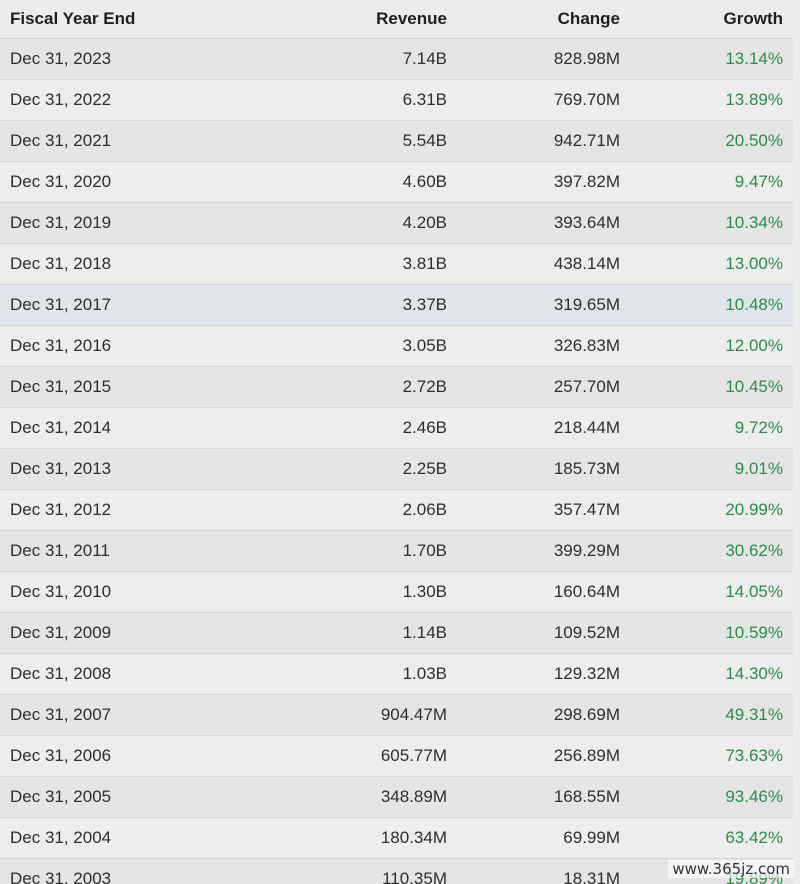  Describe the element at coordinates (586, 181) in the screenshot. I see `change-cell: 397.82M` at that location.